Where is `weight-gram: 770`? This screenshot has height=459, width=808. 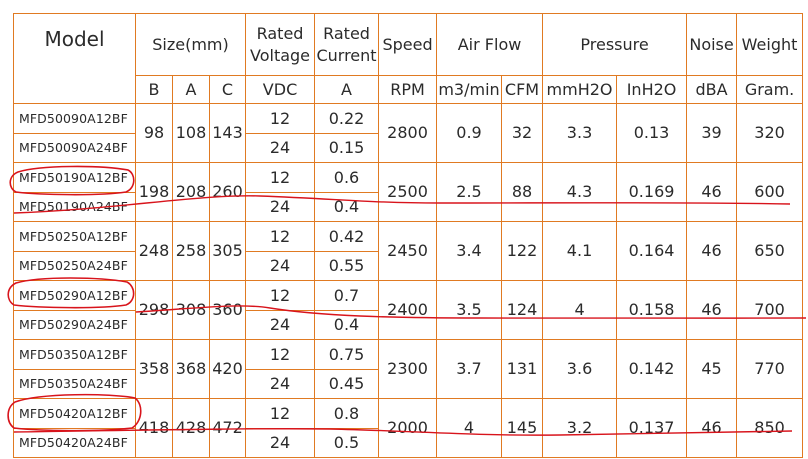
weight-gram: 770 is located at coordinates (770, 369).